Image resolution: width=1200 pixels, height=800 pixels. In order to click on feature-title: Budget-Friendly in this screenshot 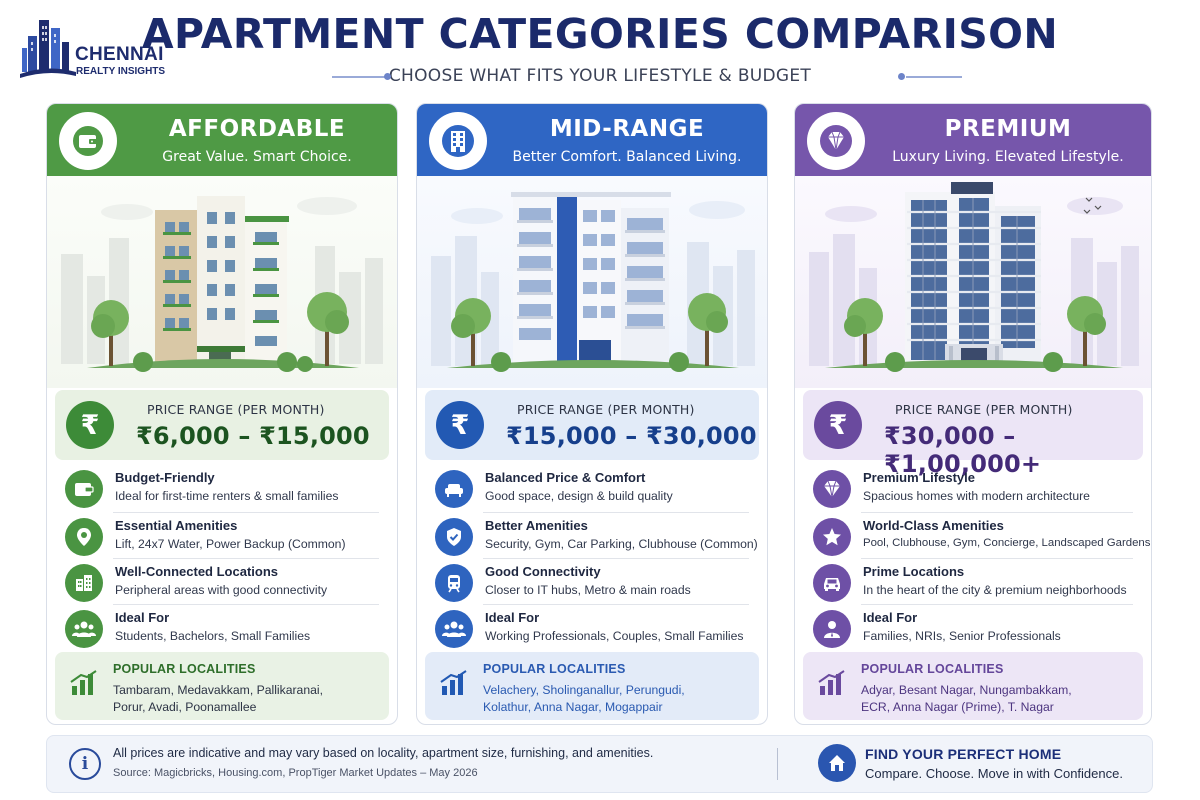, I will do `click(165, 477)`.